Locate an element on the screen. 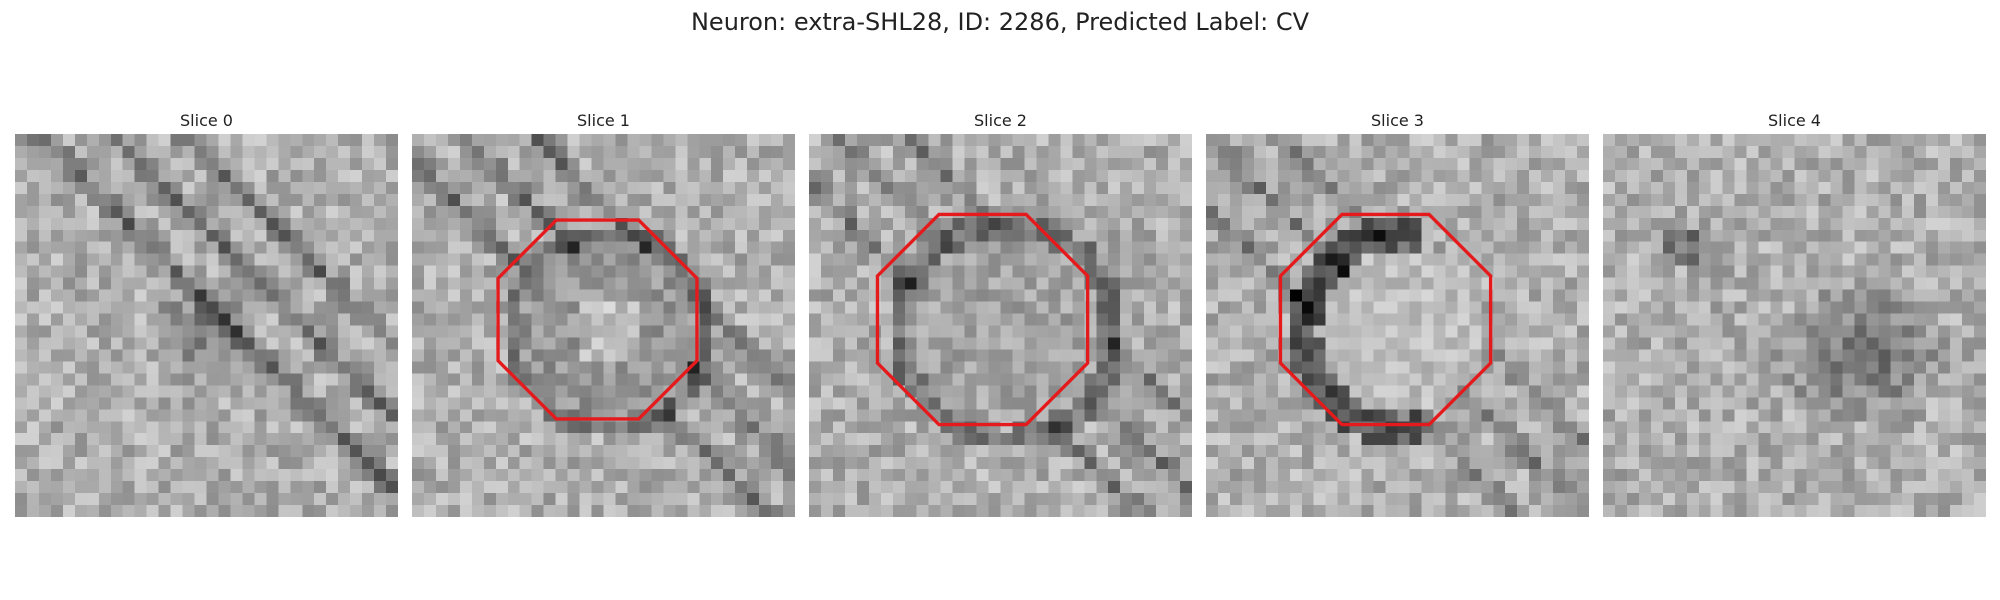 The image size is (2000, 600). panel-title-slice-2: Slice 2 is located at coordinates (1000, 120).